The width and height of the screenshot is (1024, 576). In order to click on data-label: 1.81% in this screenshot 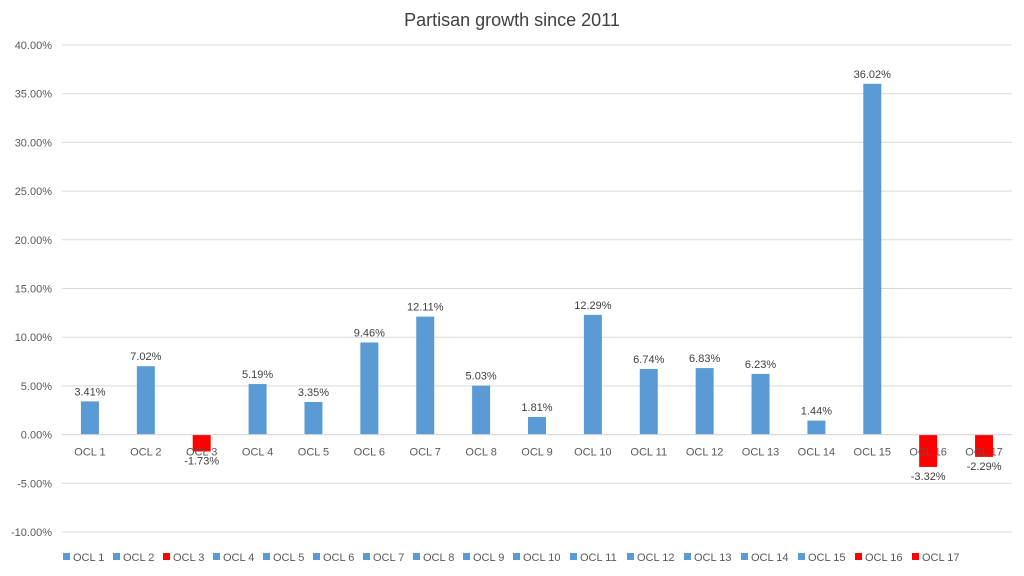, I will do `click(536, 408)`.